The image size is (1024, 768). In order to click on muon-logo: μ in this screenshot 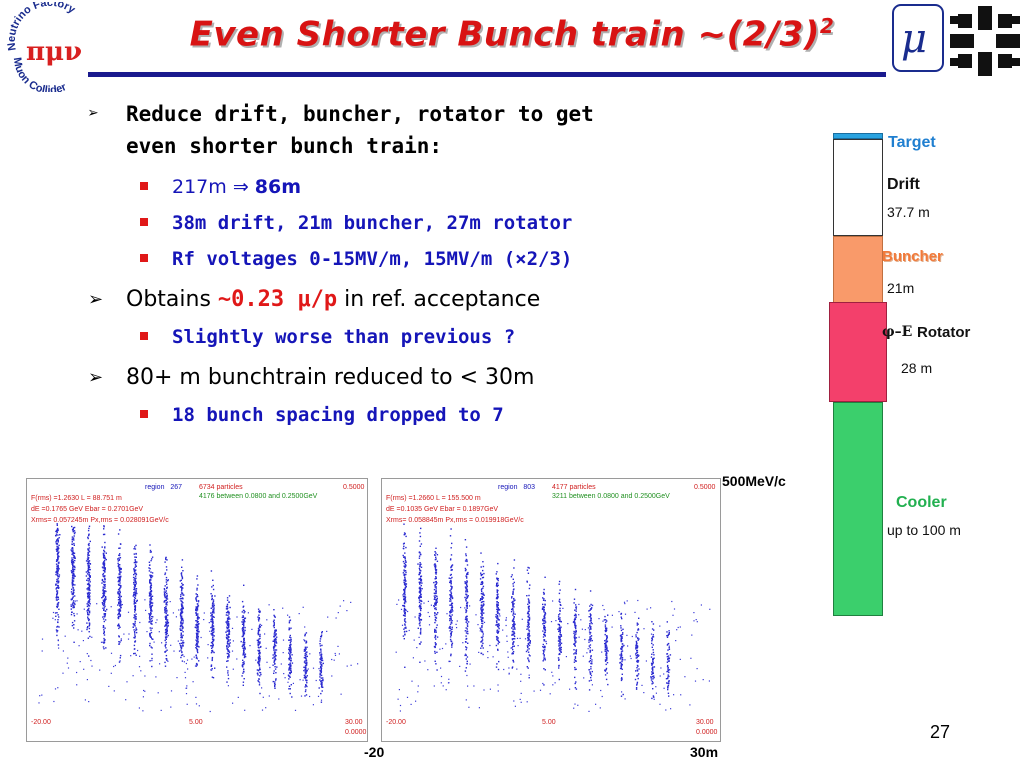, I will do `click(918, 38)`.